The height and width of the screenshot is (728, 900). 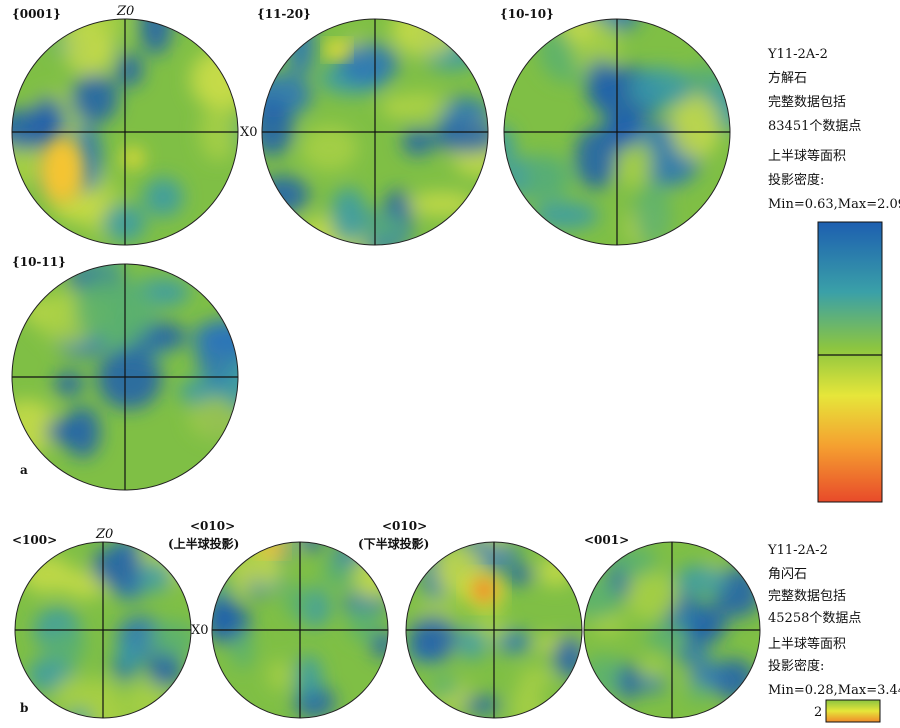 I want to click on colorbar, so click(x=850, y=362).